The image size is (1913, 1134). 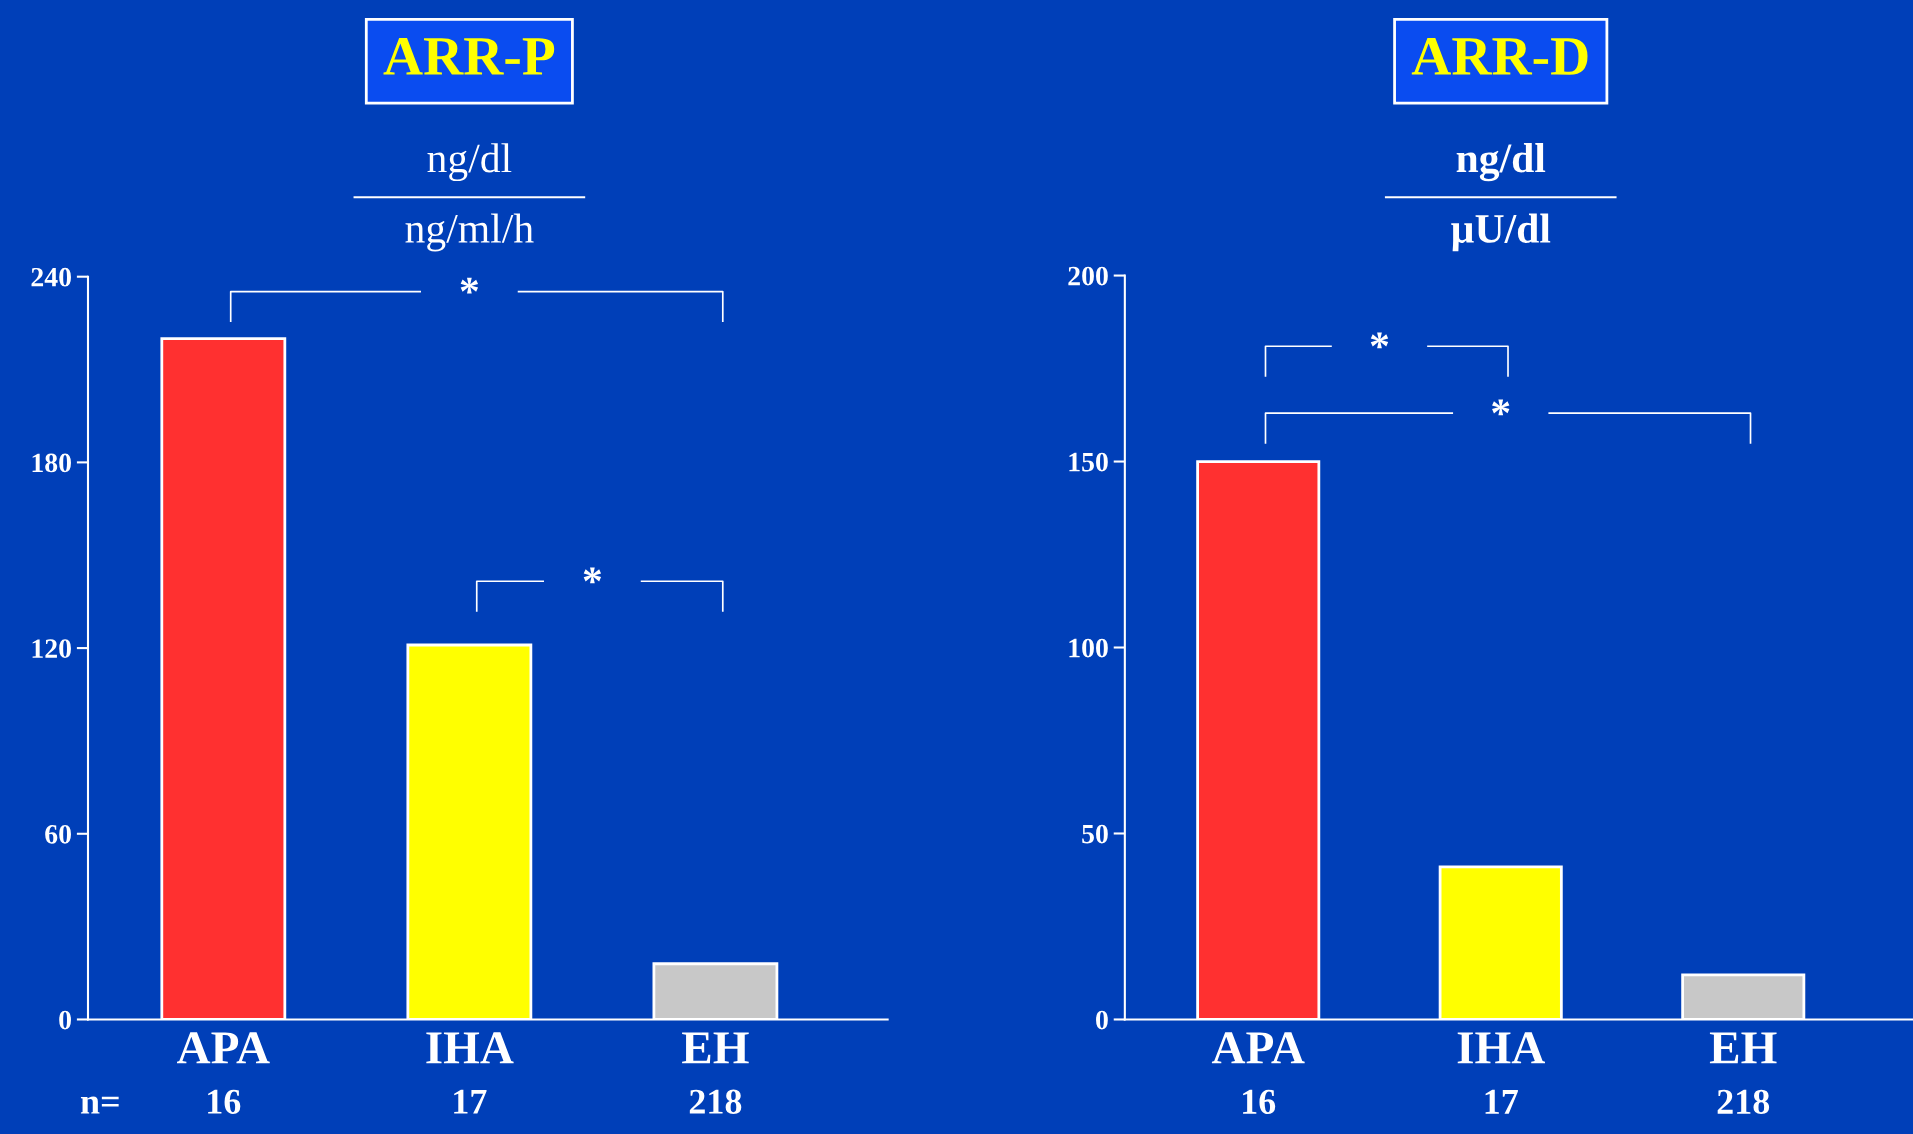 I want to click on chart-subtitle: ng/dl µU/dl, so click(x=1501, y=197).